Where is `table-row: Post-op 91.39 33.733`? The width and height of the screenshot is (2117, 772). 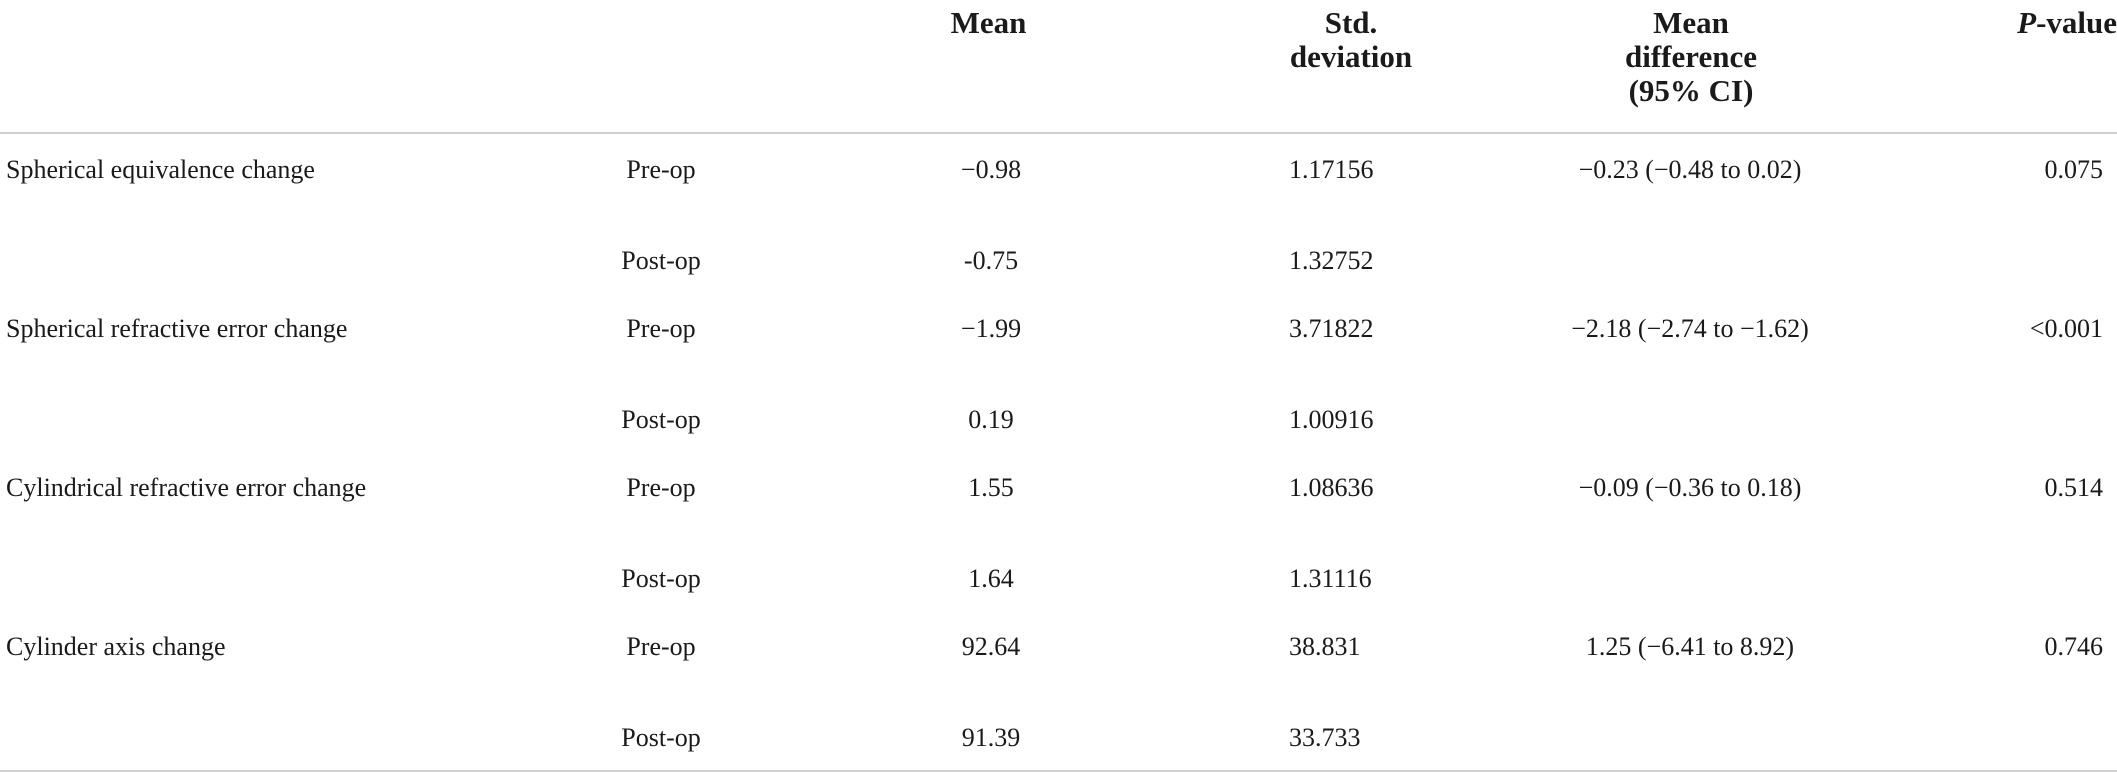 table-row: Post-op 91.39 33.733 is located at coordinates (1058, 745).